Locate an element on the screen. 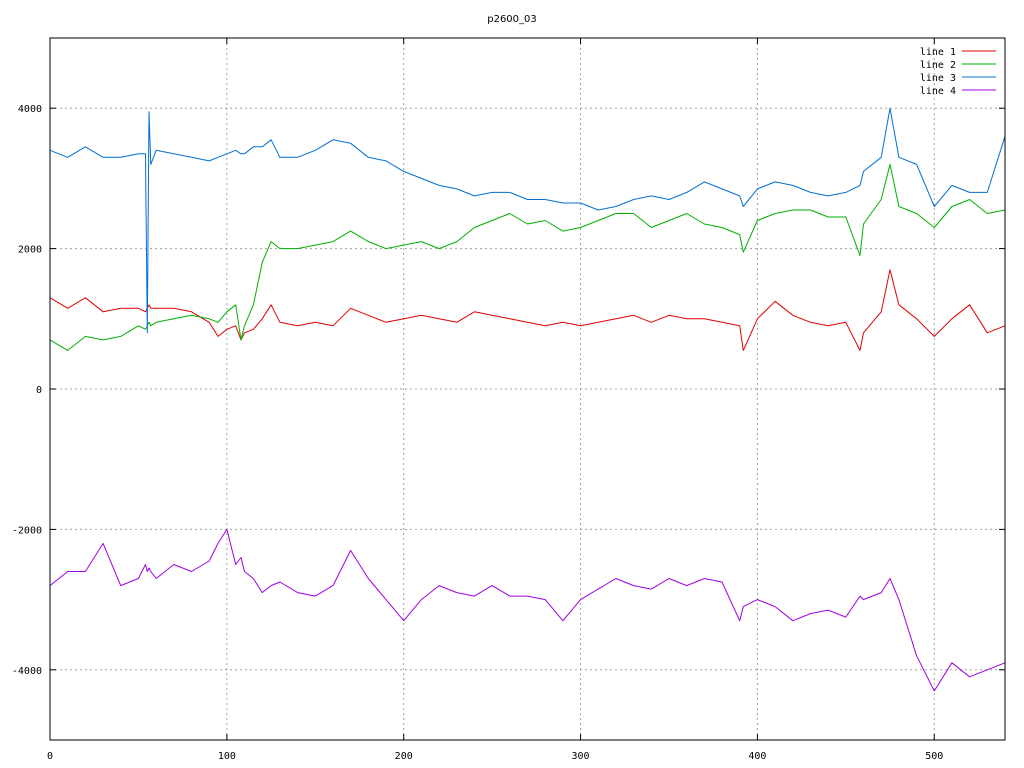 Image resolution: width=1024 pixels, height=768 pixels. x-tick-label: 300 is located at coordinates (581, 756).